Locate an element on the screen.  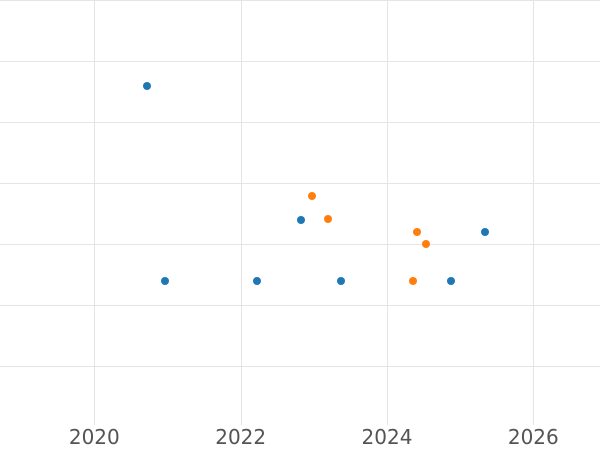
x-axis: 2020 2022 2024 2026 is located at coordinates (300, 437).